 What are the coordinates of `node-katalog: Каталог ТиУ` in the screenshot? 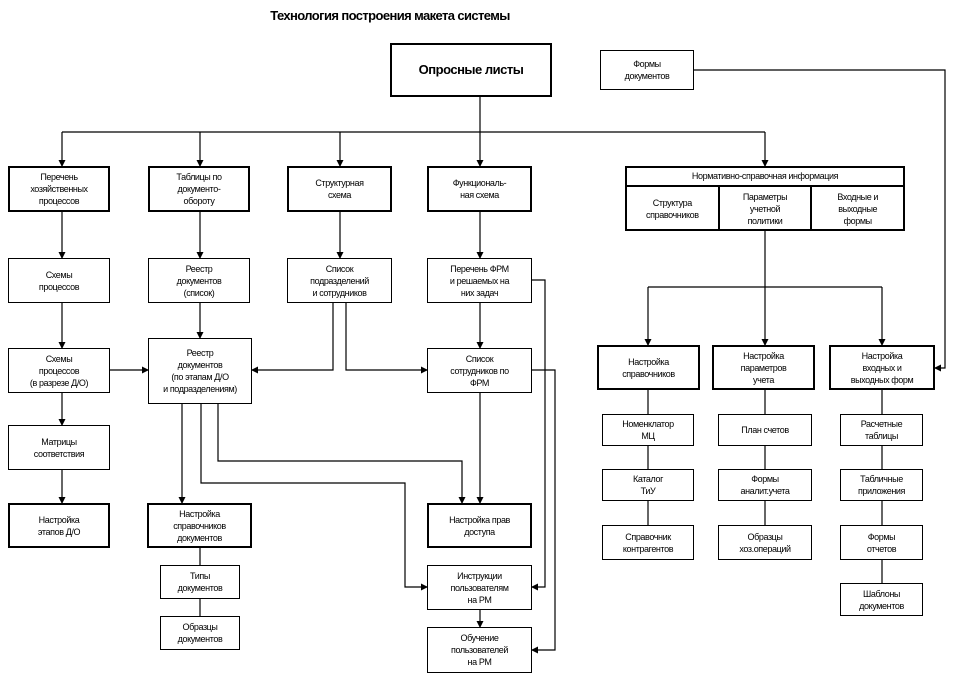 It's located at (648, 485).